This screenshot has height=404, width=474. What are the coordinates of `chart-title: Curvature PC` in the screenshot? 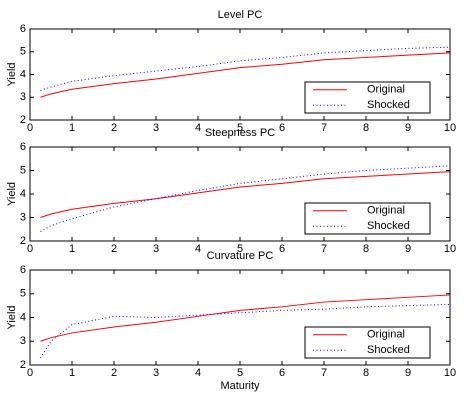 It's located at (240, 256).